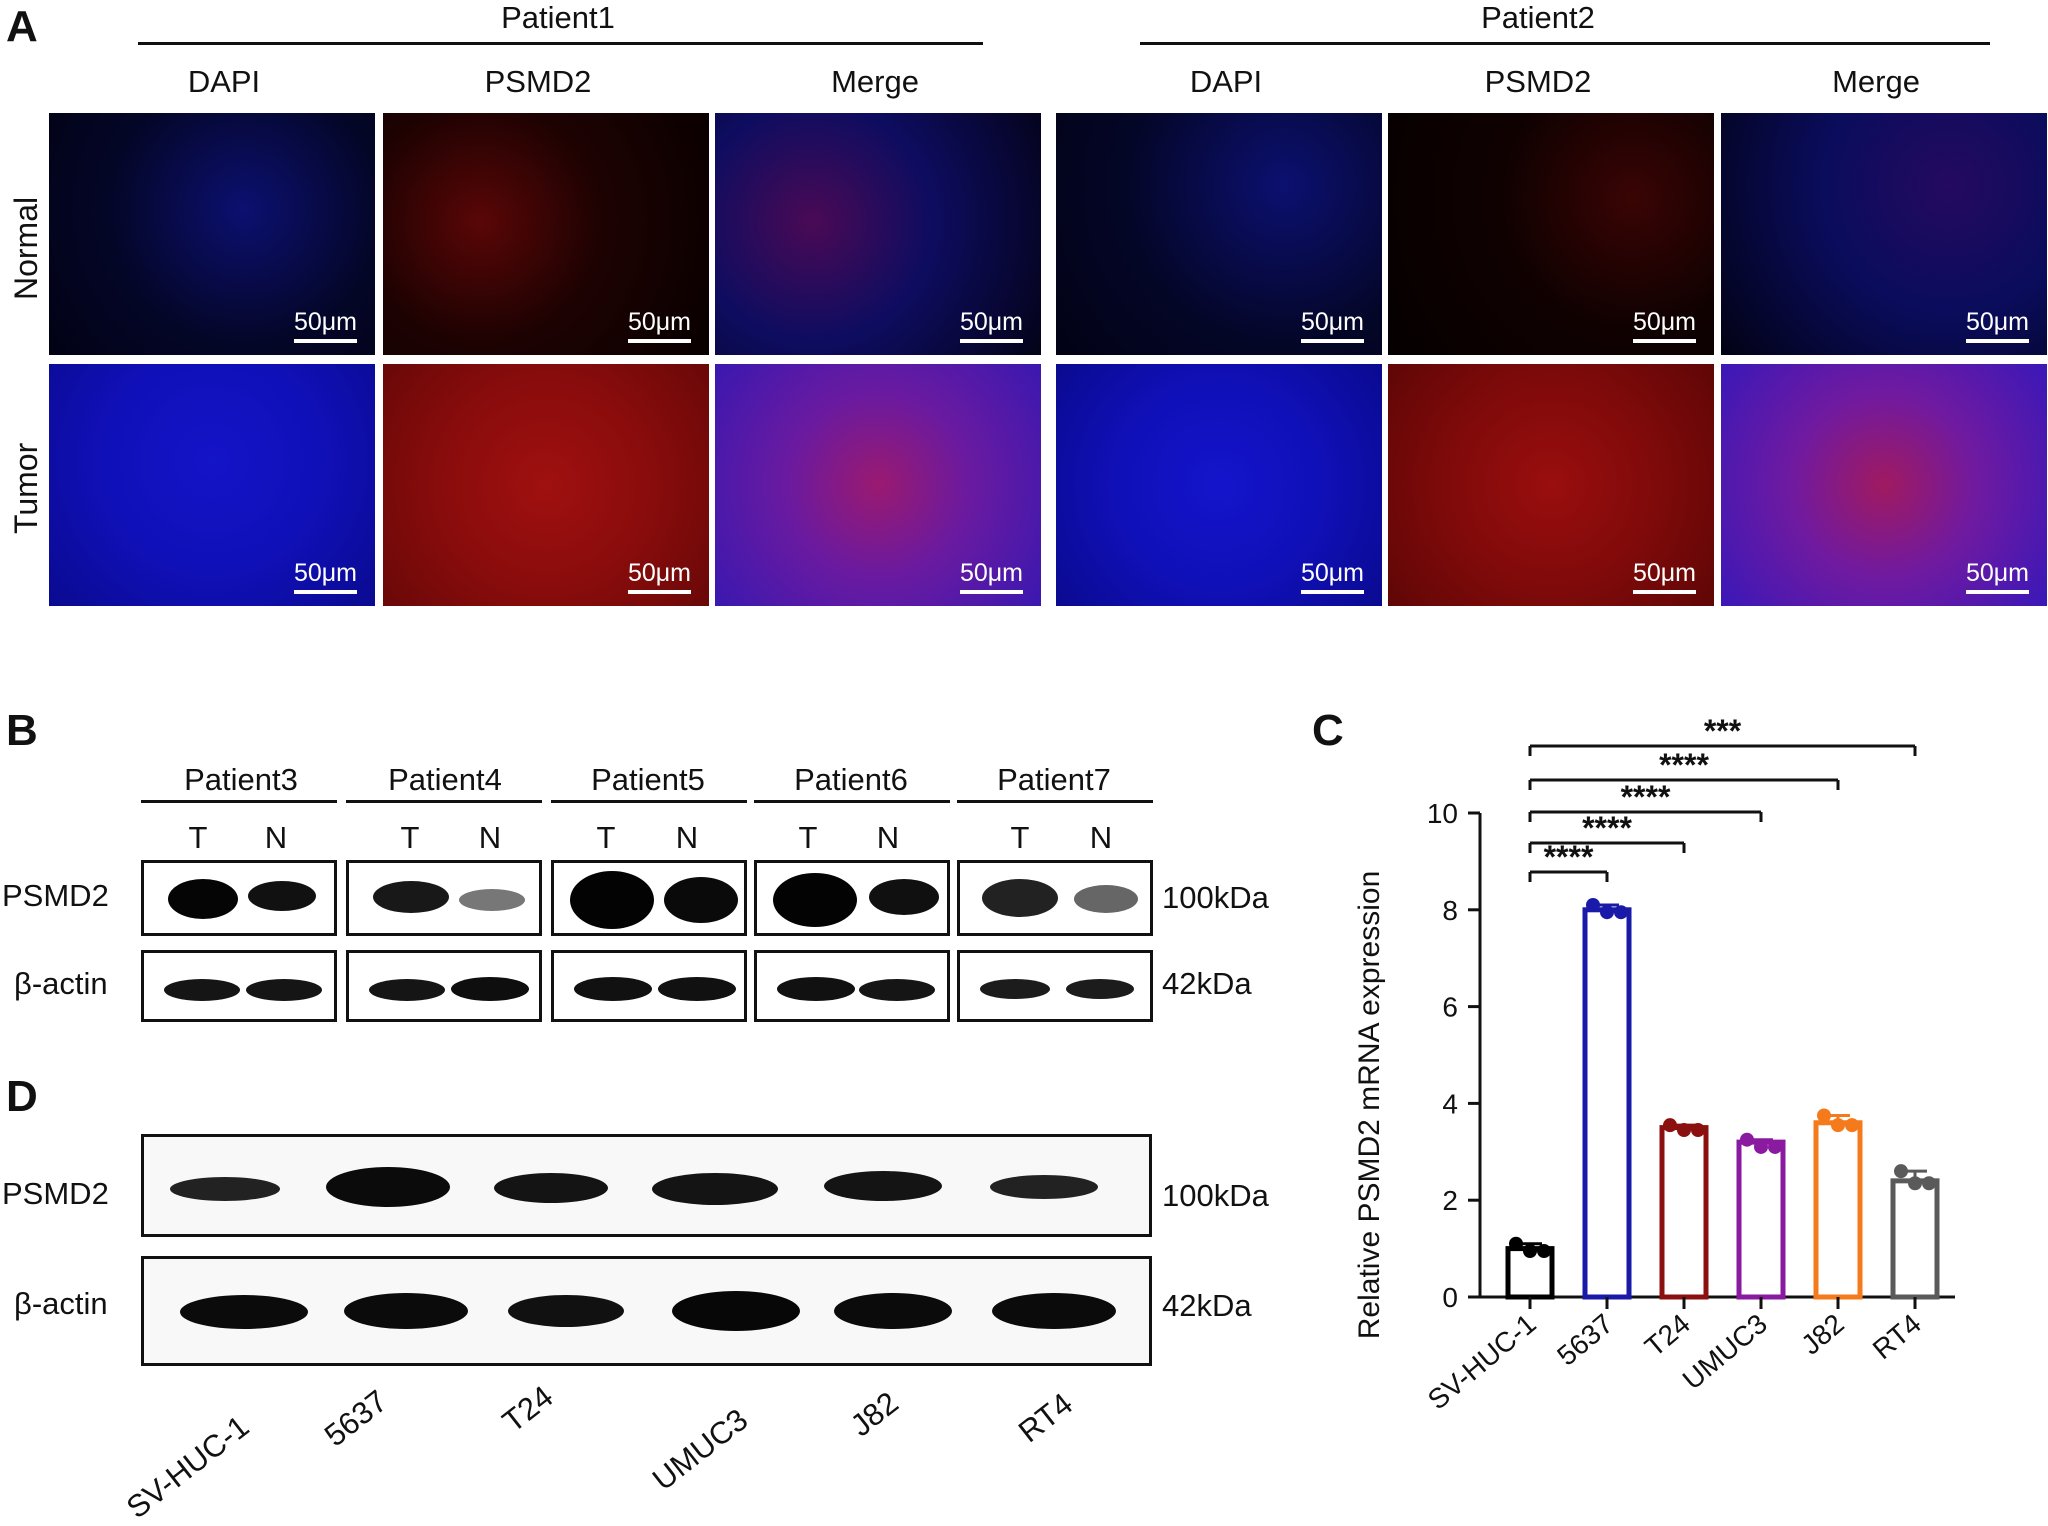 This screenshot has width=2048, height=1526. What do you see at coordinates (1551, 485) in the screenshot?
I see `micrograph-tumor-p2-psmd2: 50μm` at bounding box center [1551, 485].